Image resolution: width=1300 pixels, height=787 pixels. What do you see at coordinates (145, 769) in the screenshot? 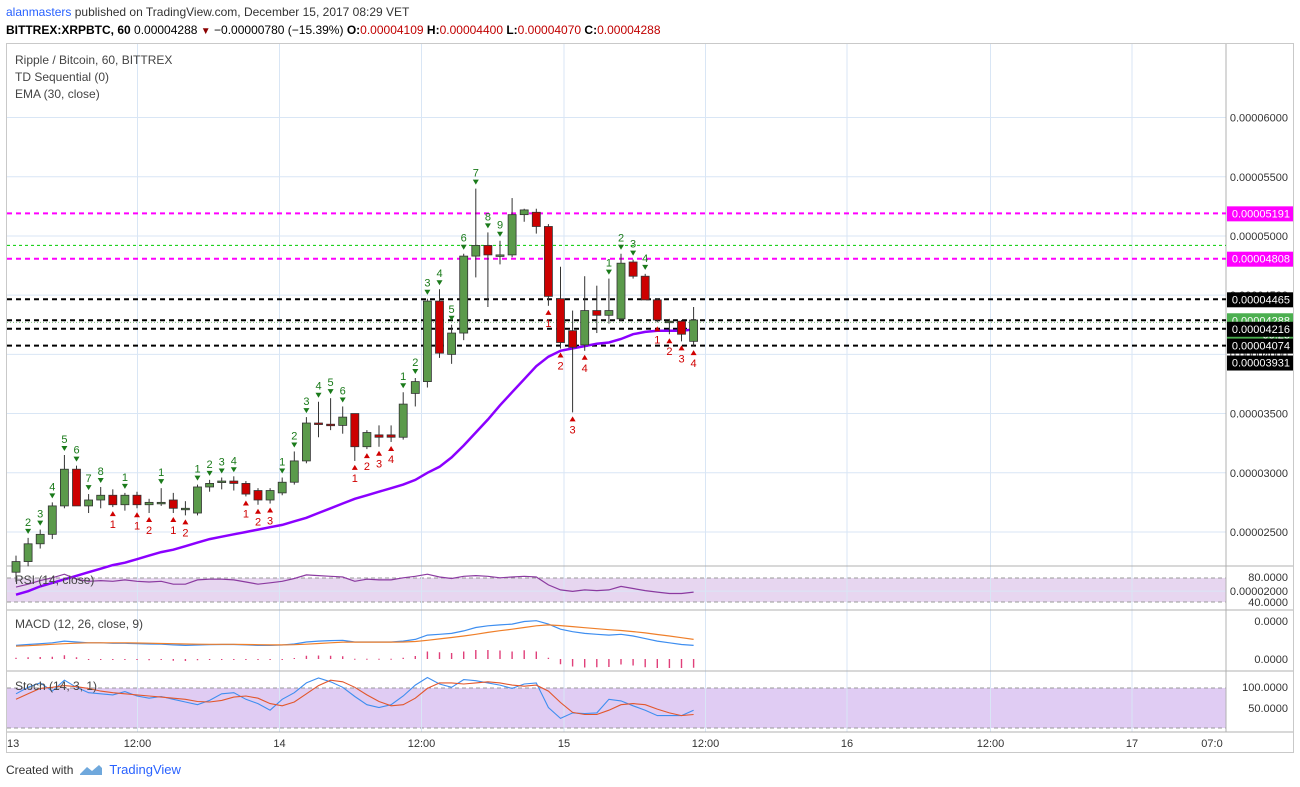
I see `tradingview-link: TradingView` at bounding box center [145, 769].